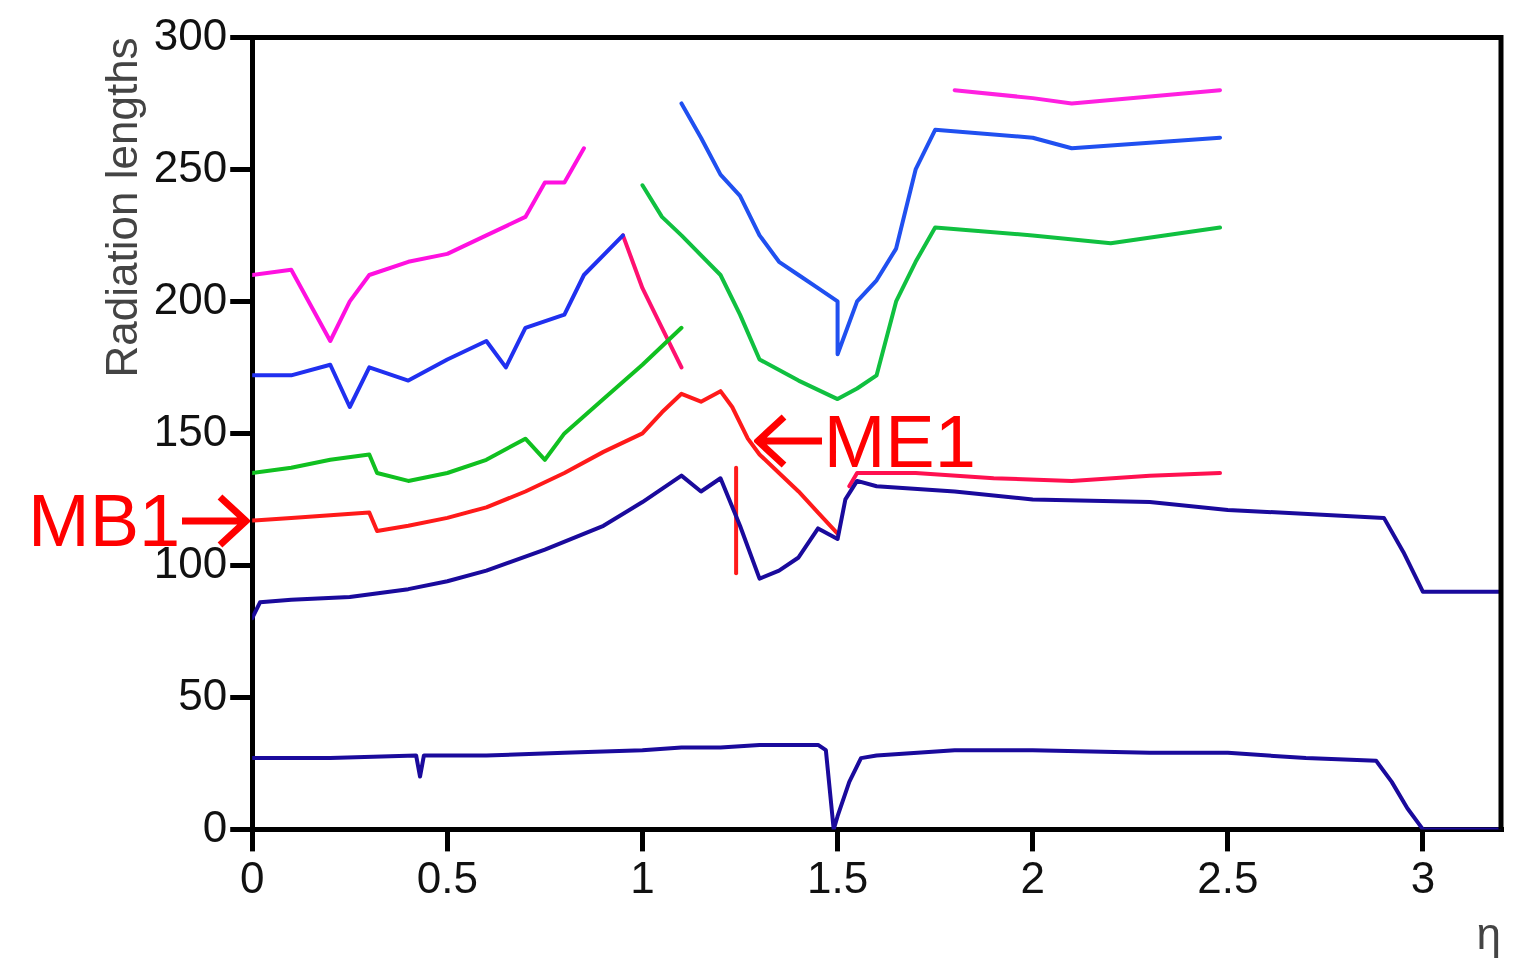  I want to click on y-tick-label: 250, so click(190, 166).